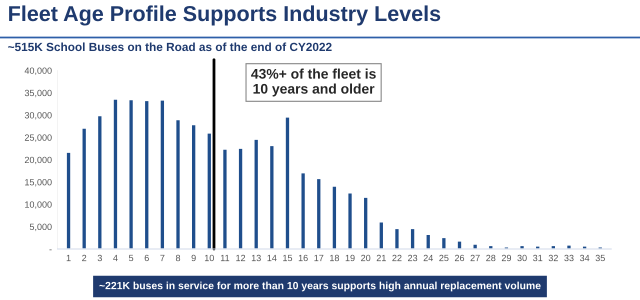 This screenshot has height=300, width=640. Describe the element at coordinates (313, 82) in the screenshot. I see `annotation: 43%+ of the fleet is 10 years and older` at that location.